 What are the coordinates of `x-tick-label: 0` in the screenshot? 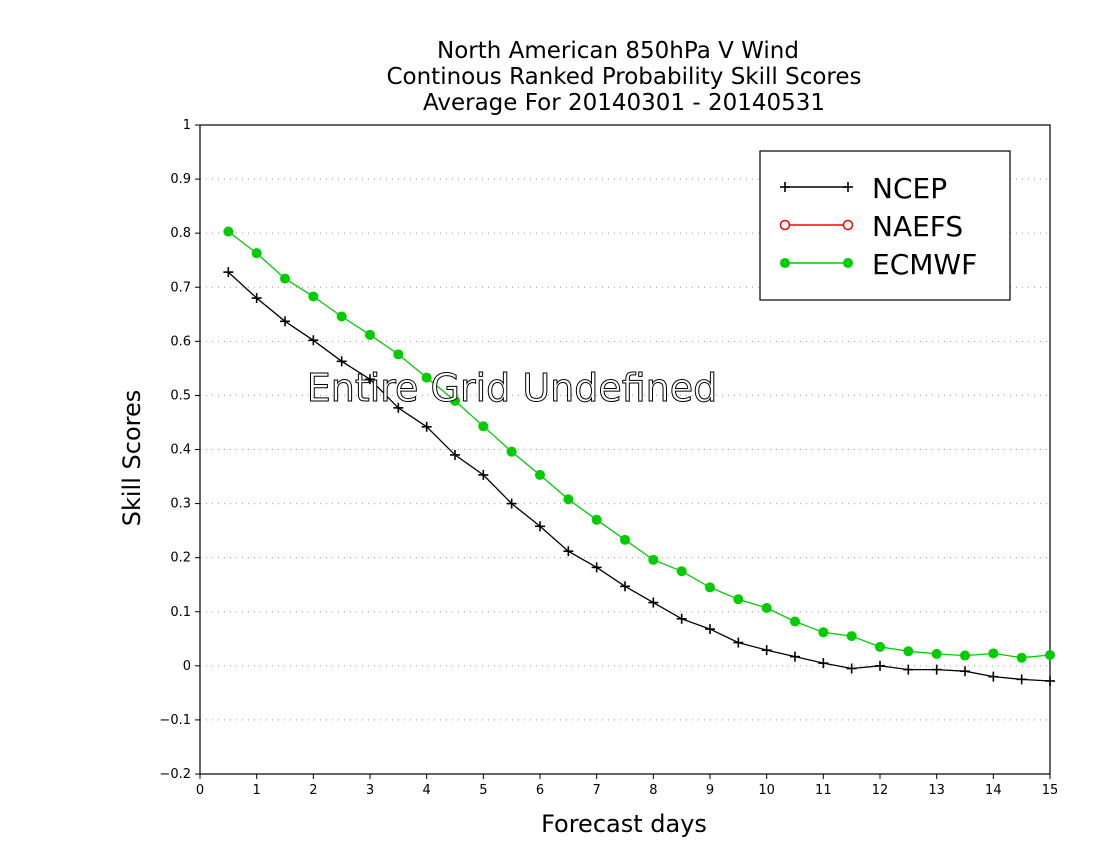 It's located at (200, 790).